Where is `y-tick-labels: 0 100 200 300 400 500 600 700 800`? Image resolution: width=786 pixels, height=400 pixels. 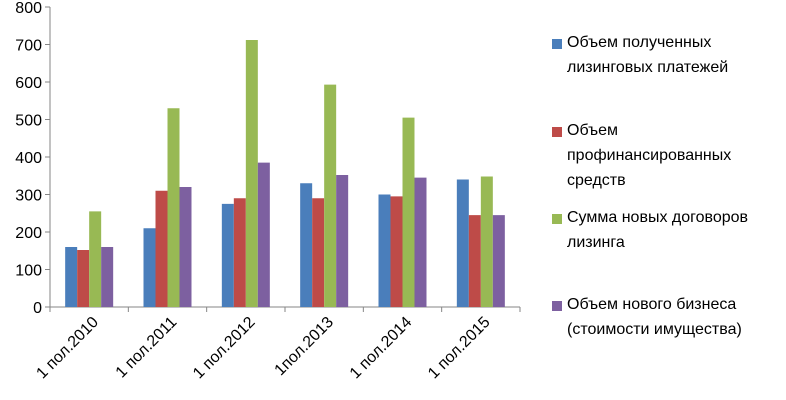 y-tick-labels: 0 100 200 300 400 500 600 700 800 is located at coordinates (28, 158).